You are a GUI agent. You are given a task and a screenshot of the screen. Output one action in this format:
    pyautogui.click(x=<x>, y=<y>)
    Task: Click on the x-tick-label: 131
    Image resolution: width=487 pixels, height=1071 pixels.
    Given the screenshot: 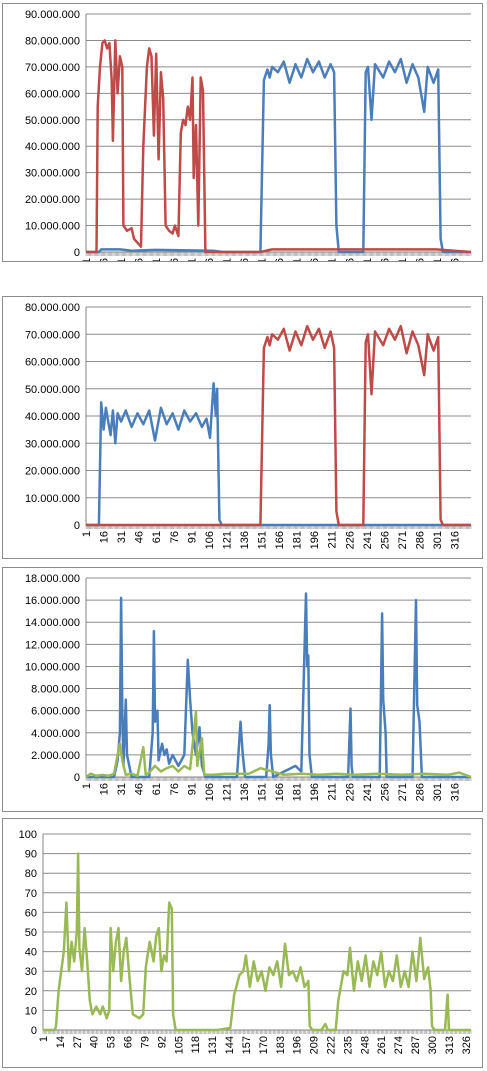 What is the action you would take?
    pyautogui.click(x=213, y=1045)
    